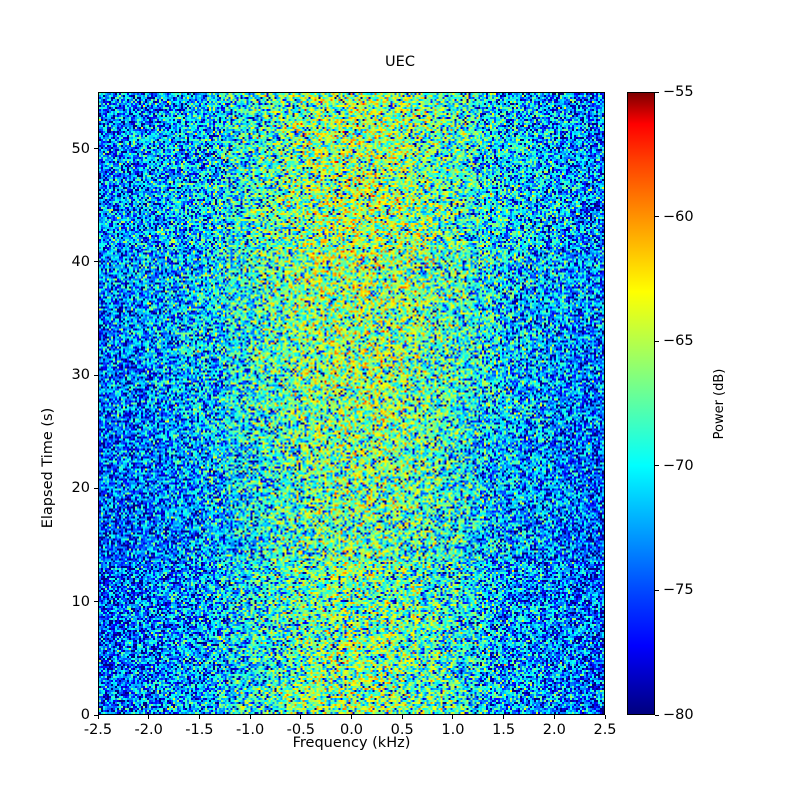  What do you see at coordinates (678, 92) in the screenshot?
I see `colorbar-tick-label: −55` at bounding box center [678, 92].